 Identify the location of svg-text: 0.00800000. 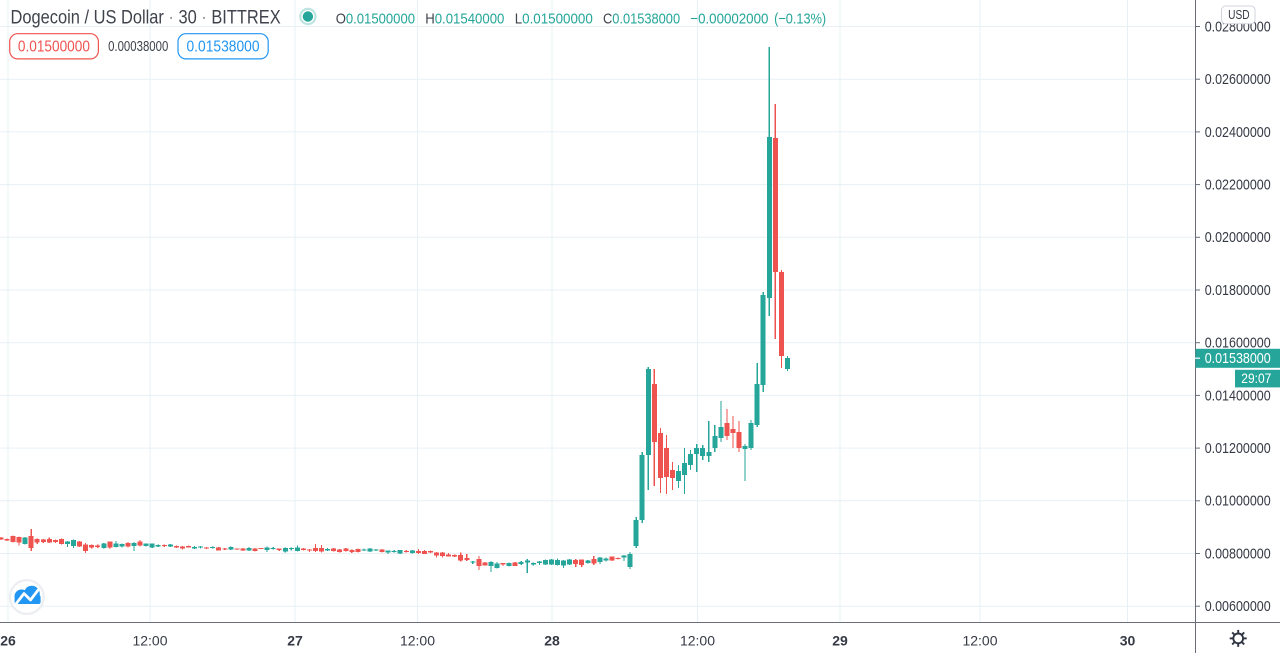
(1238, 553).